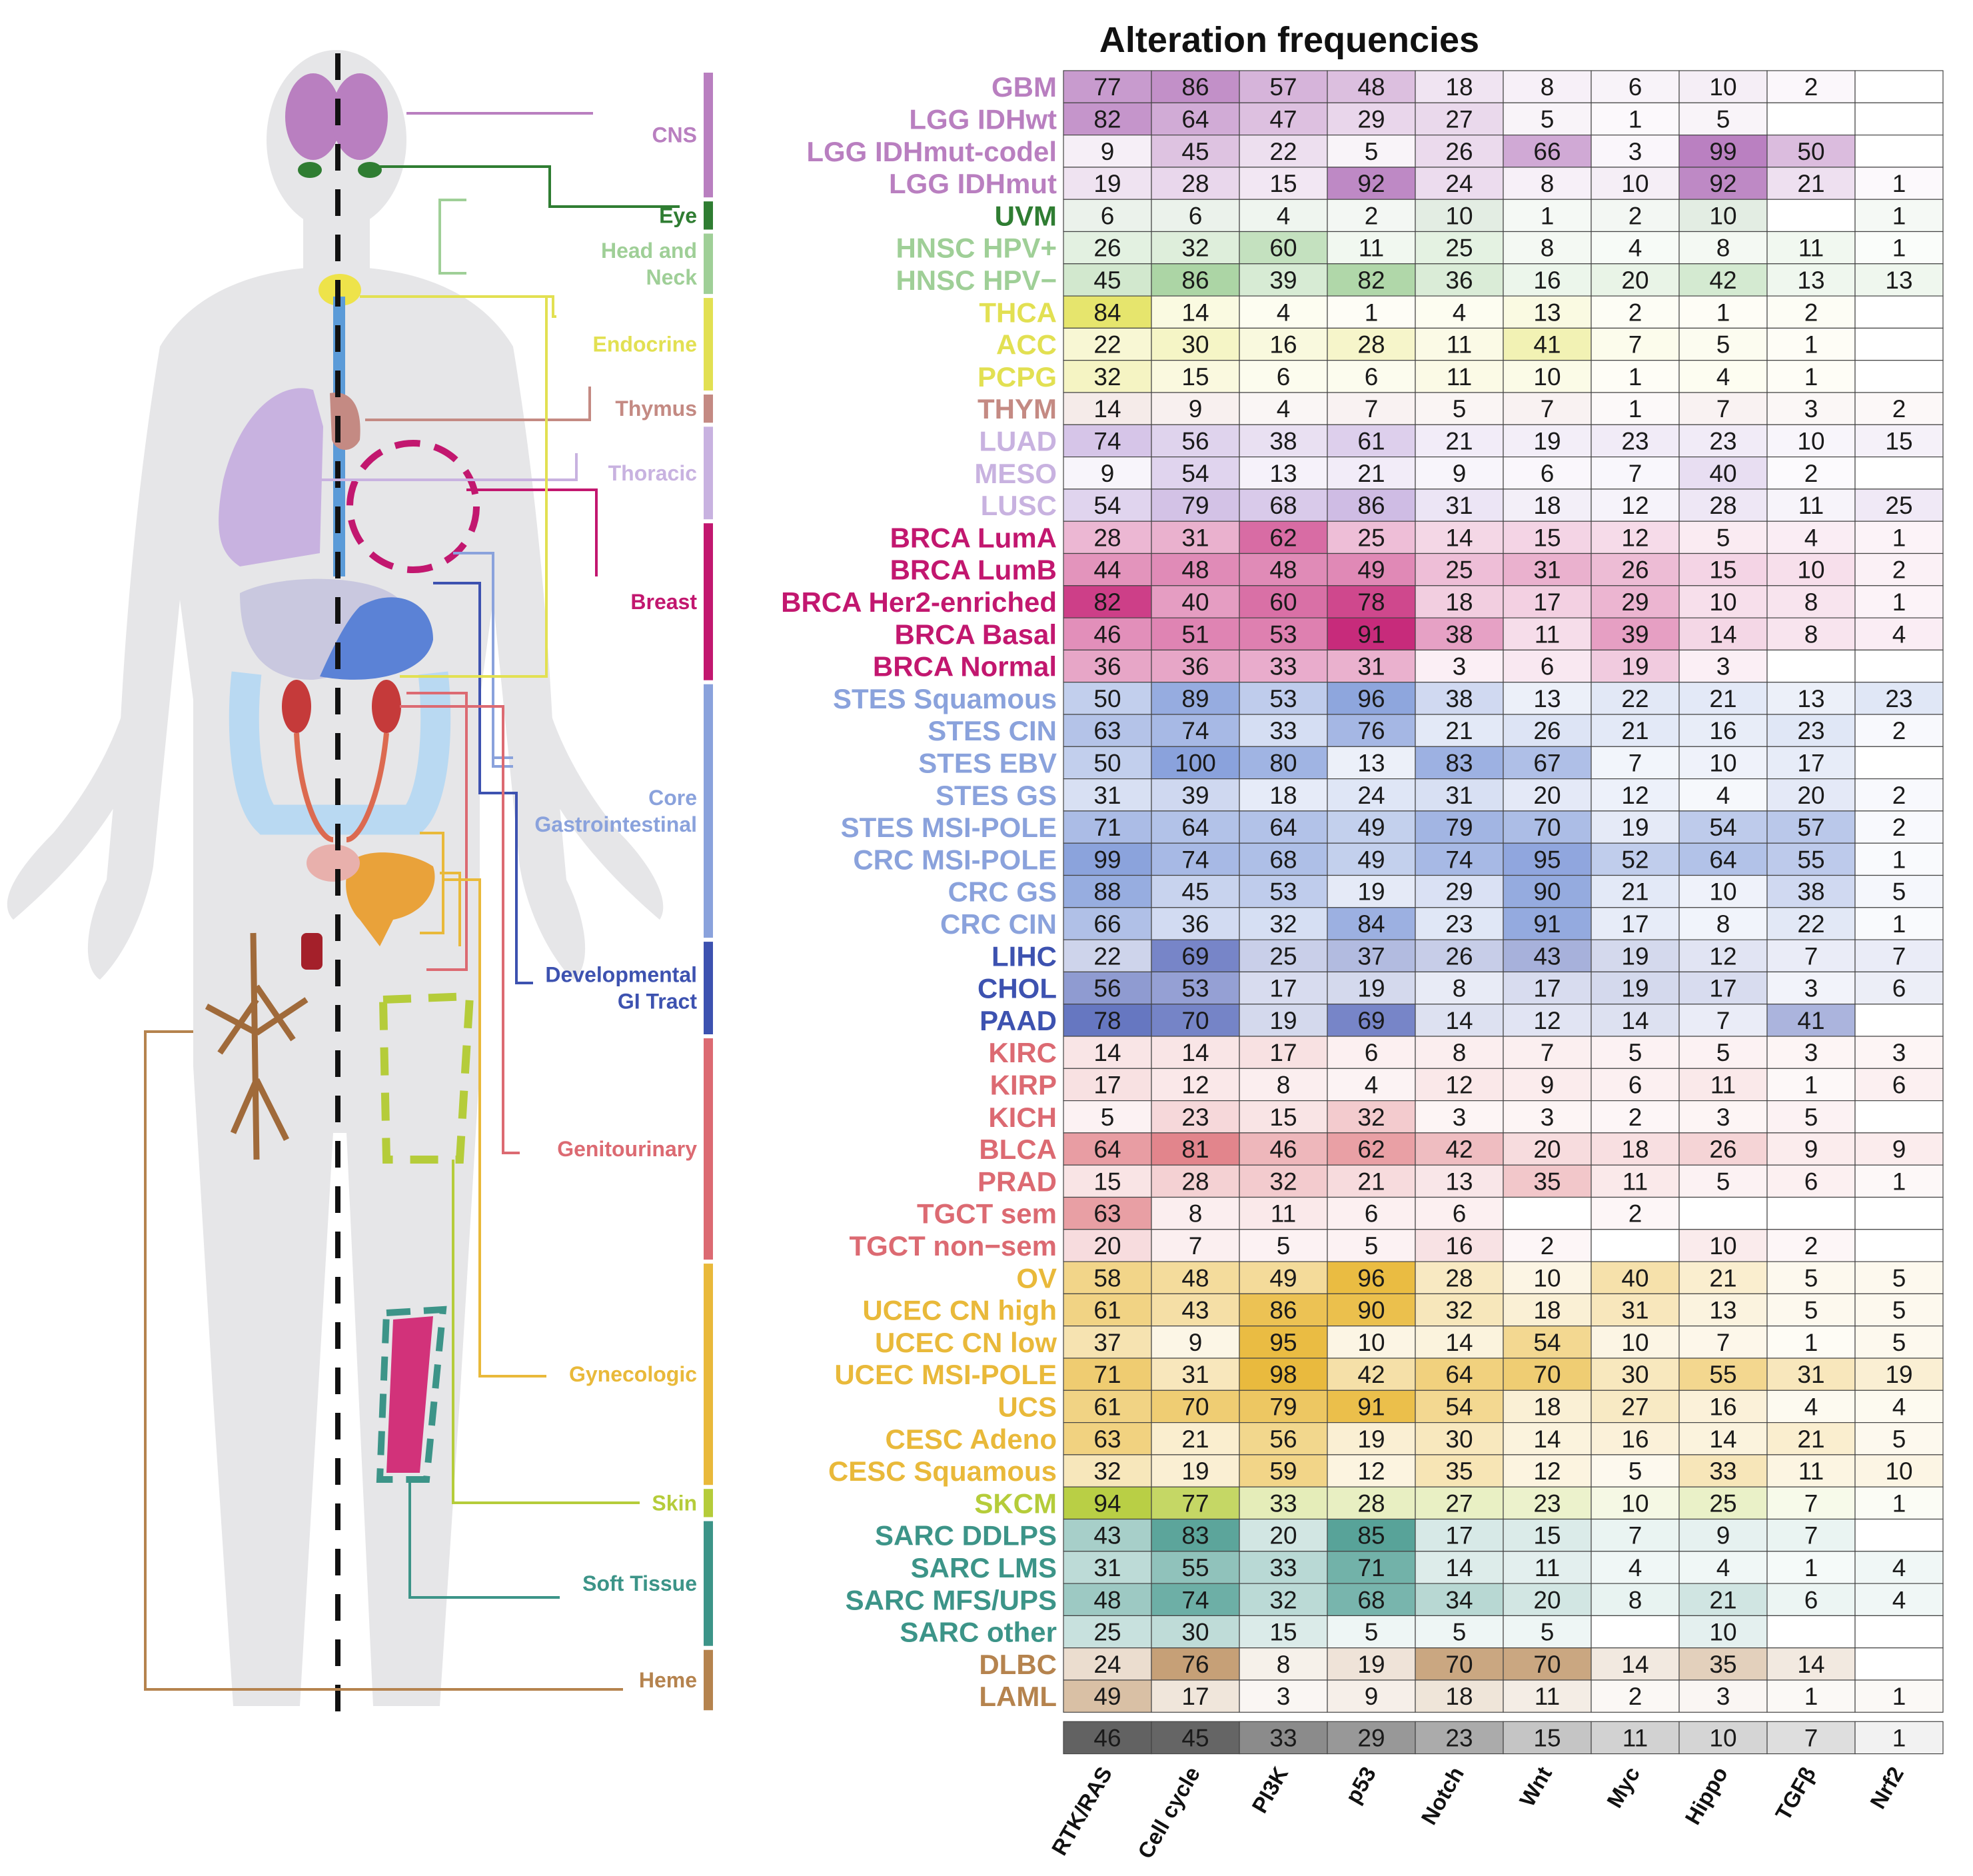  Describe the element at coordinates (1195, 602) in the screenshot. I see `cell-value: 40` at that location.